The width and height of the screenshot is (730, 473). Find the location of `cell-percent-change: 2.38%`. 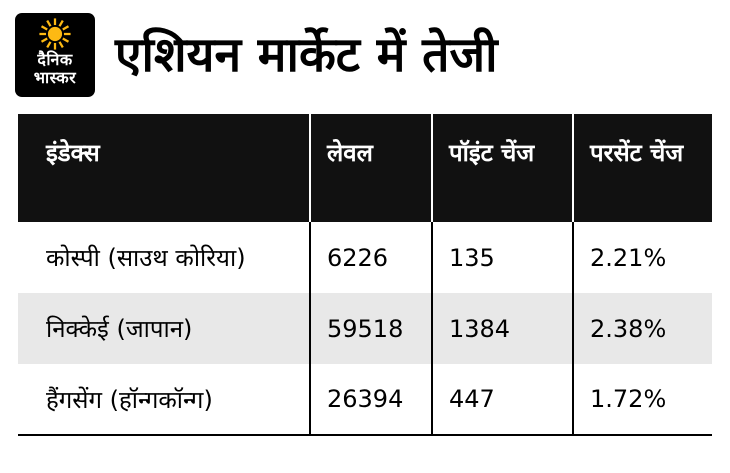

cell-percent-change: 2.38% is located at coordinates (642, 328).